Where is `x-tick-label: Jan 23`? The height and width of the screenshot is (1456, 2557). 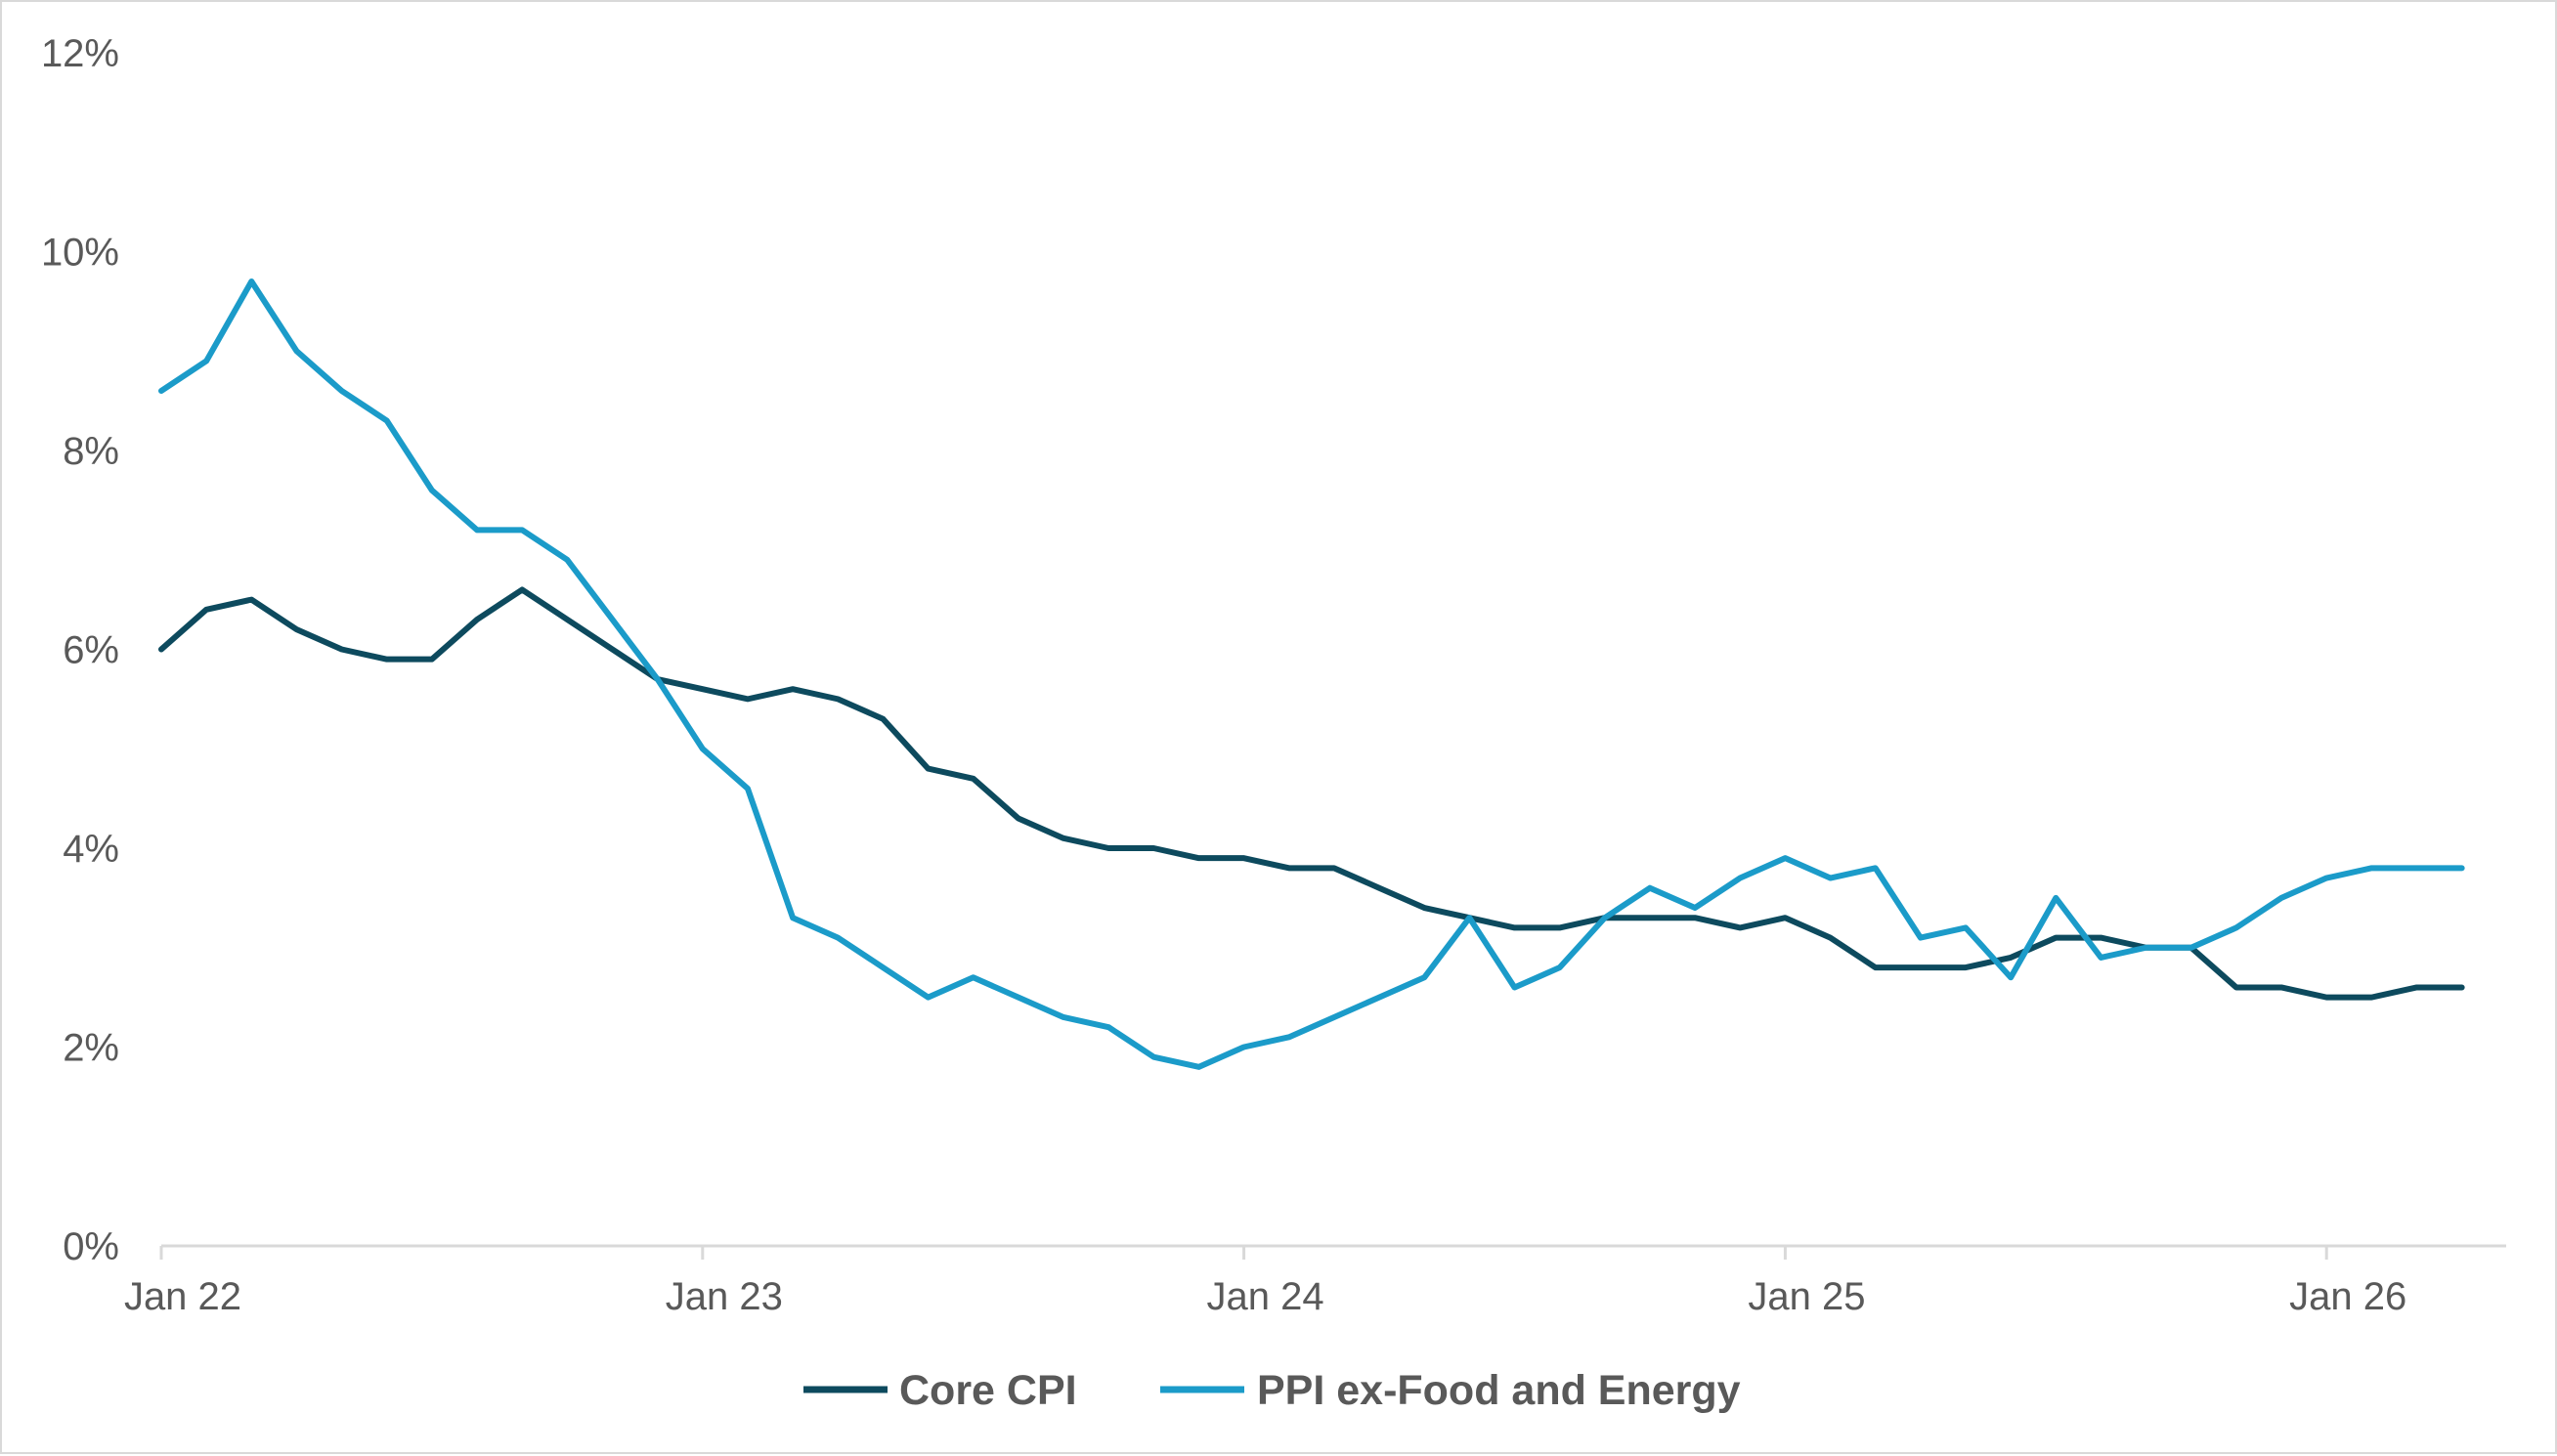 x-tick-label: Jan 23 is located at coordinates (724, 1296).